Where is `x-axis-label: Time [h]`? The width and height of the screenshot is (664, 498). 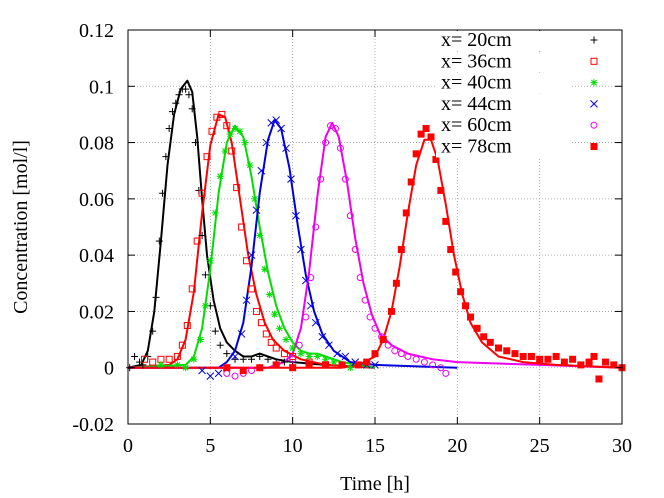
x-axis-label: Time [h] is located at coordinates (375, 484).